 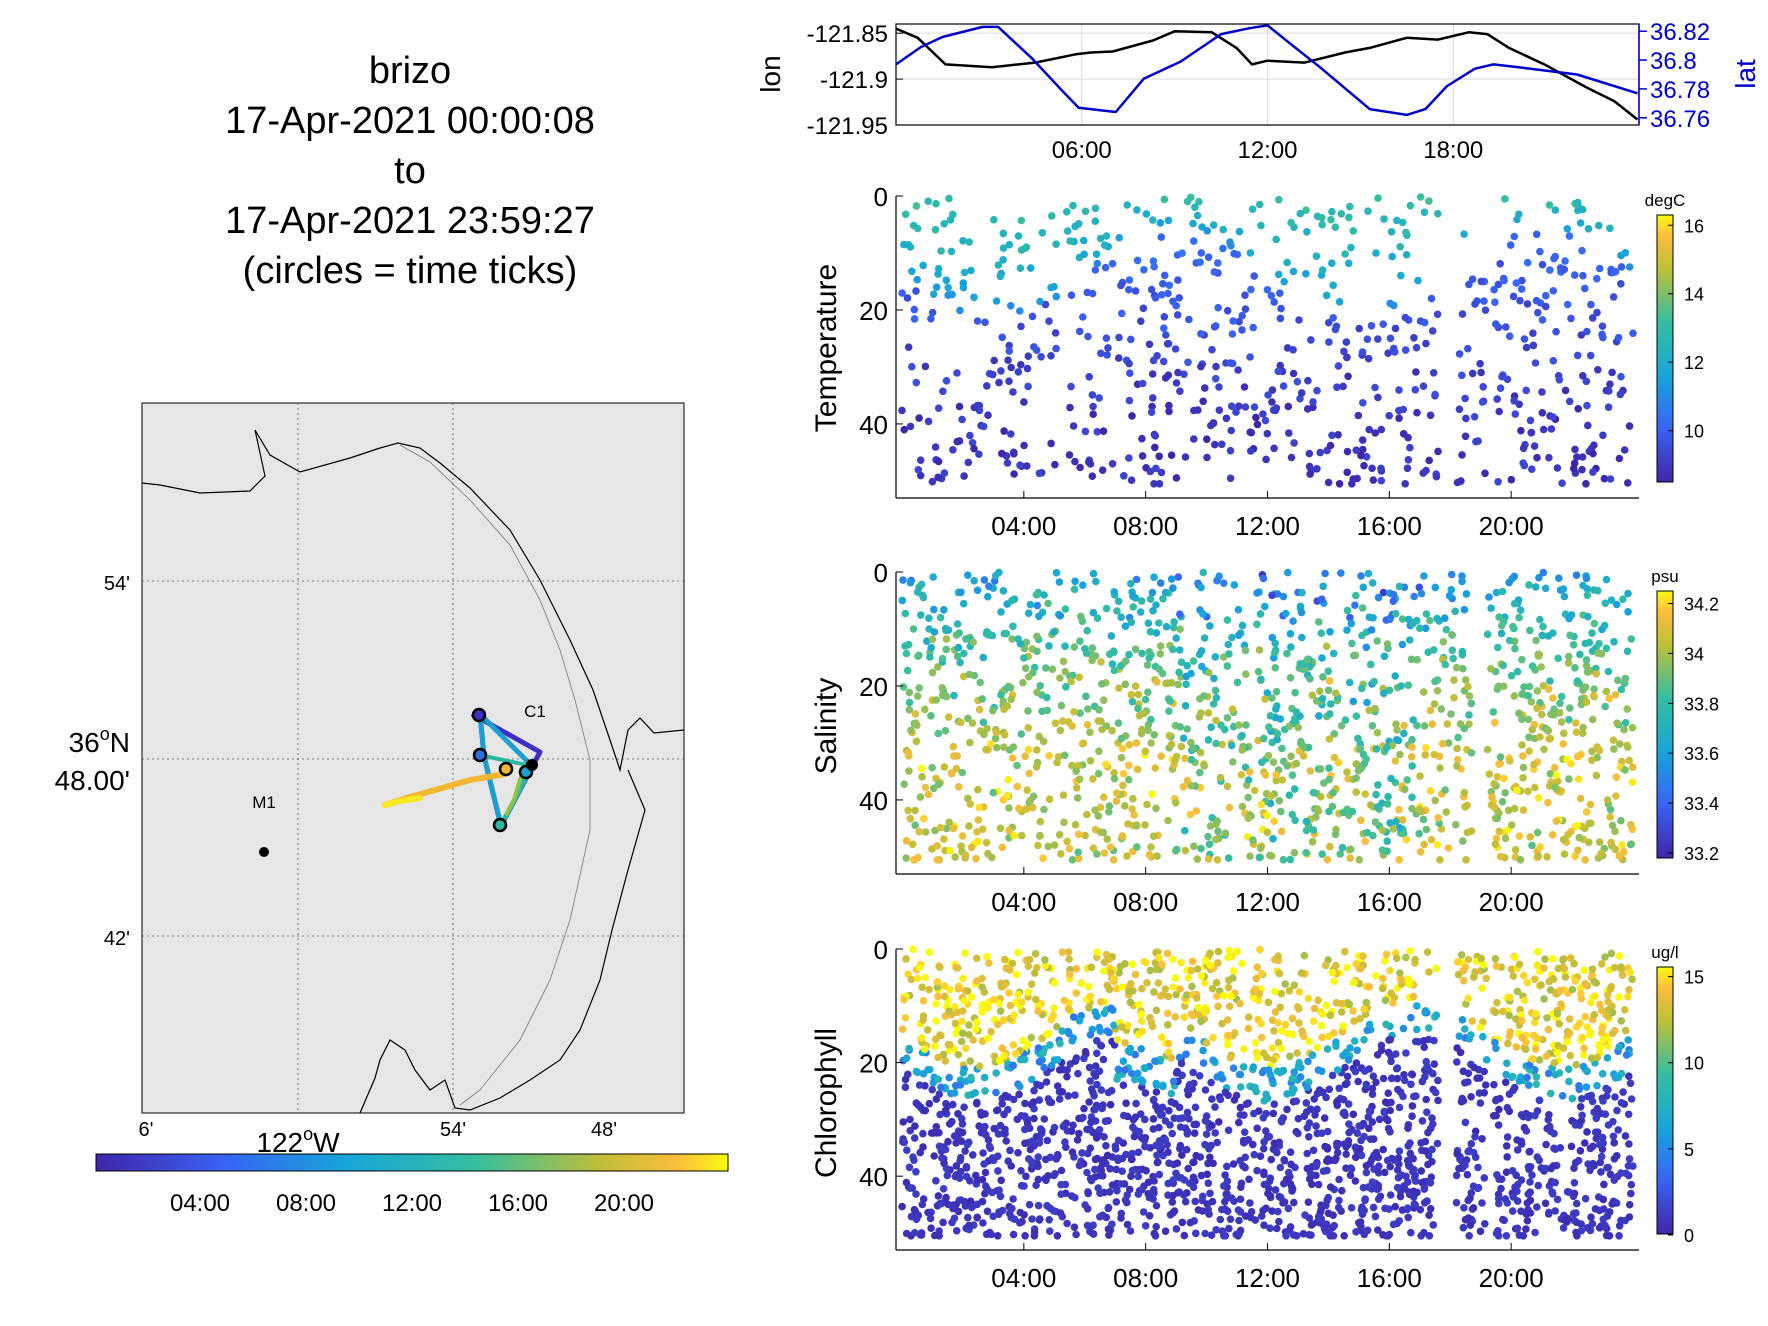 I want to click on time-tick-label: 20:00, so click(x=1511, y=526).